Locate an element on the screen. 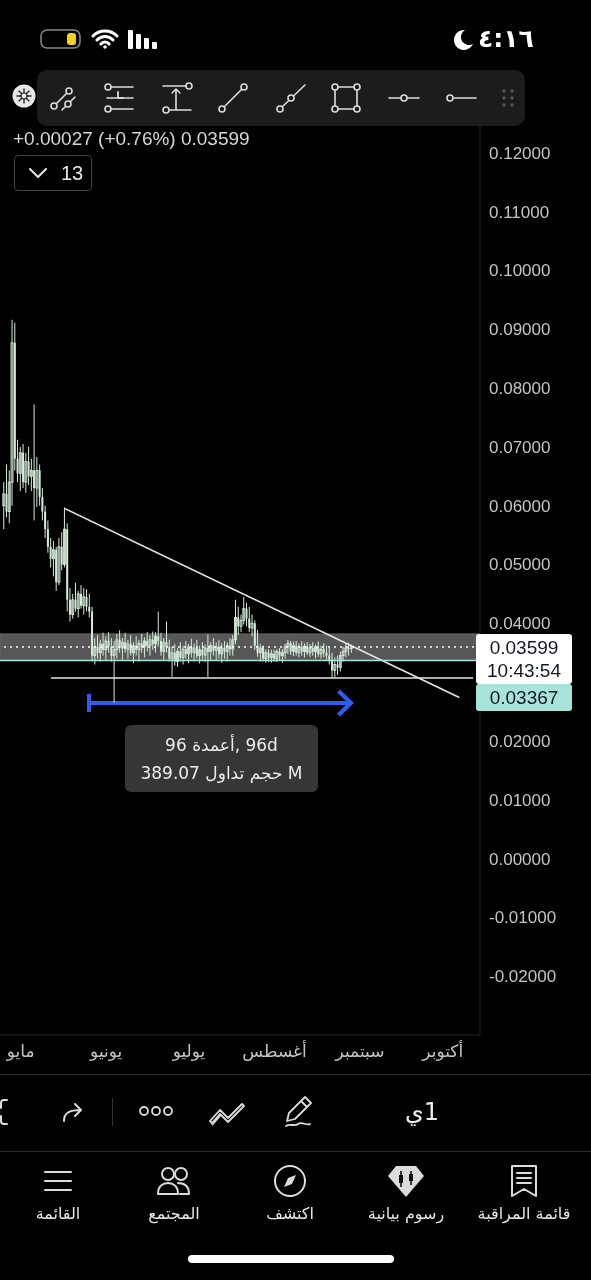  y-tick-label: 0.00000 is located at coordinates (520, 859).